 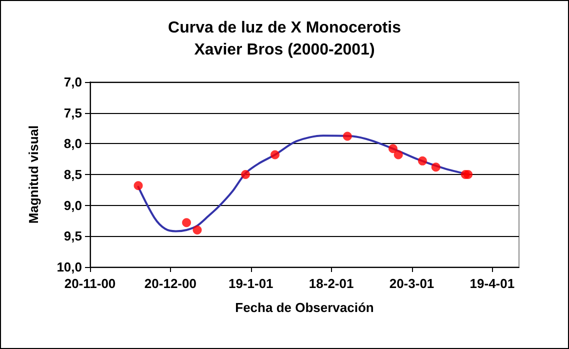 I want to click on x-tick-label: 18-2-01, so click(x=331, y=283).